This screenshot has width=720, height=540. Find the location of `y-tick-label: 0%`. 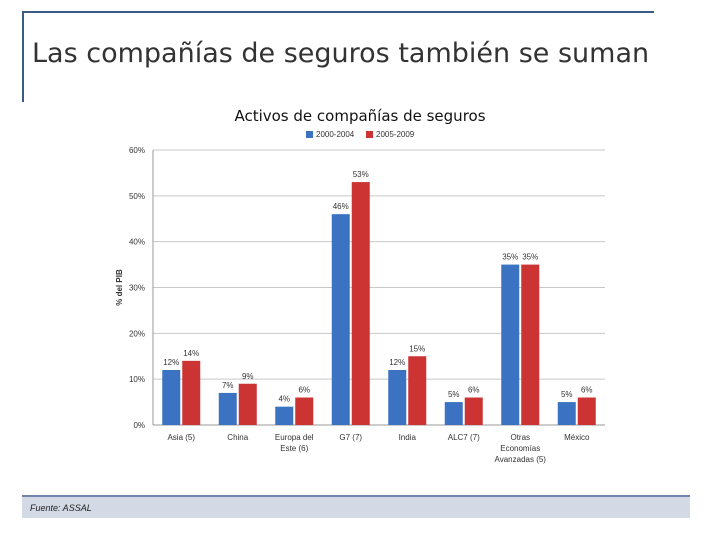

y-tick-label: 0% is located at coordinates (139, 425).